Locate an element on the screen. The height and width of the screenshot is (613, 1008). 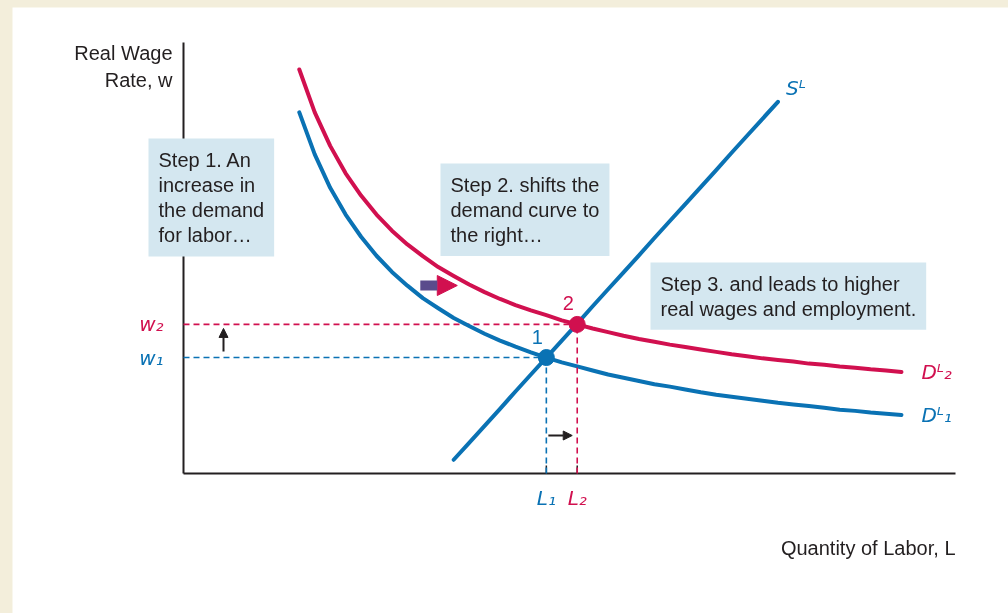
ref-line-label: w₂ is located at coordinates (151, 324).